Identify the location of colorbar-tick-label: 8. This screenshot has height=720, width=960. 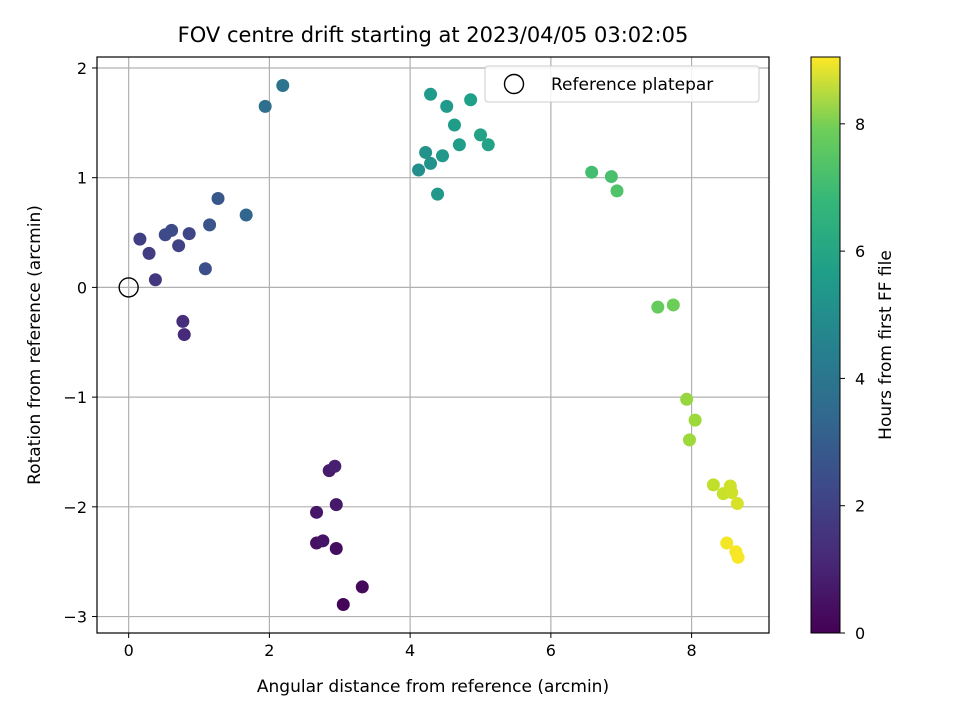
(860, 124).